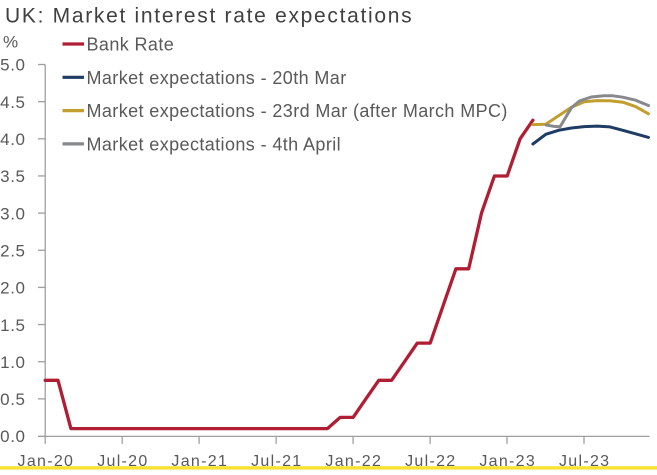 The height and width of the screenshot is (475, 657). I want to click on svg-text: 2.0, so click(12, 288).